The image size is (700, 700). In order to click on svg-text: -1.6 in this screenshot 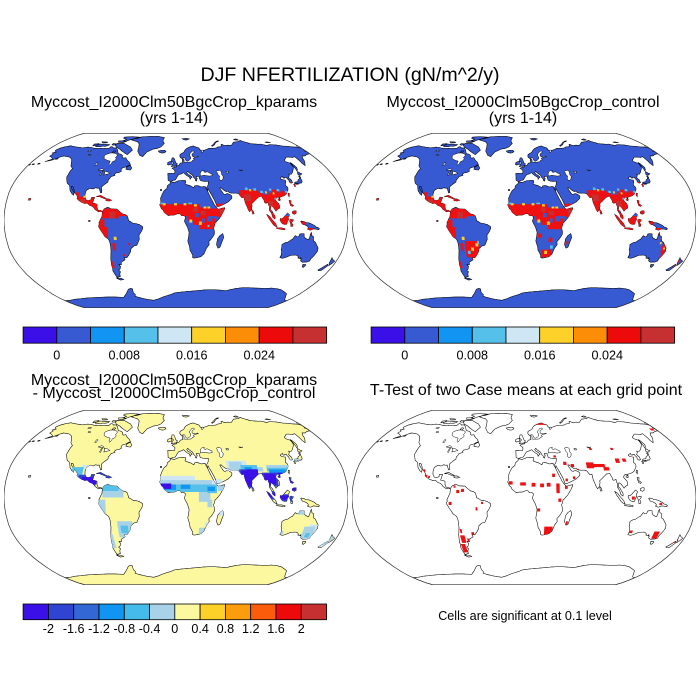, I will do `click(74, 629)`.